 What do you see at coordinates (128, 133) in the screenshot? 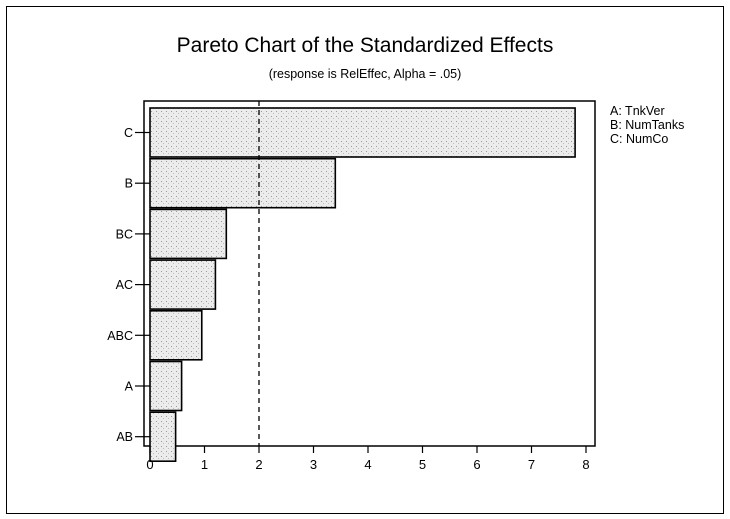
I see `y-tick-label-c: C` at bounding box center [128, 133].